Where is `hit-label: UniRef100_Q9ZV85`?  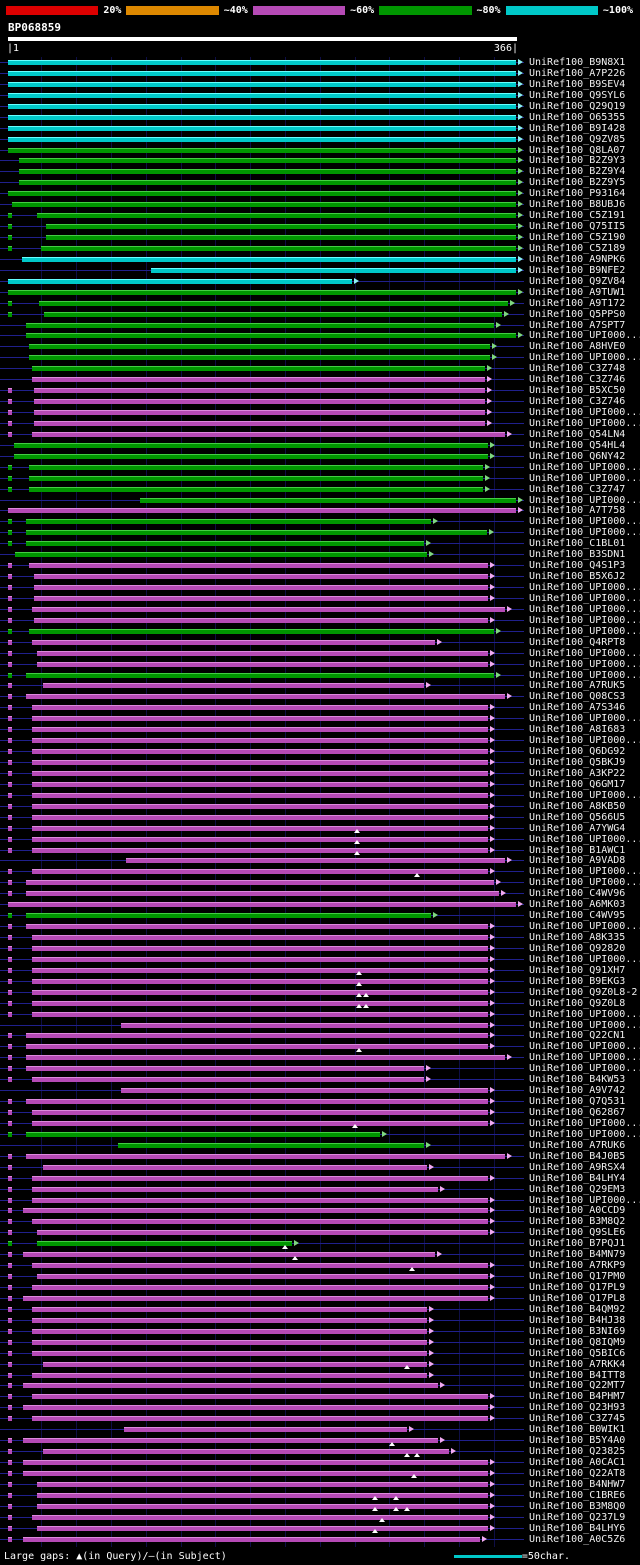
hit-label: UniRef100_Q9ZV85 is located at coordinates (577, 139).